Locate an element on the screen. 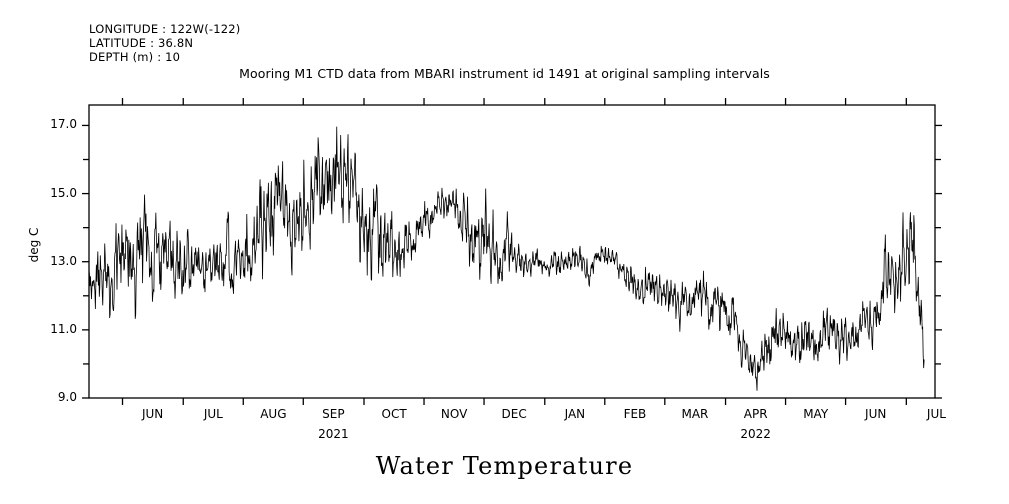 The height and width of the screenshot is (504, 1009). y-tick-label: 11.0 is located at coordinates (63, 328).